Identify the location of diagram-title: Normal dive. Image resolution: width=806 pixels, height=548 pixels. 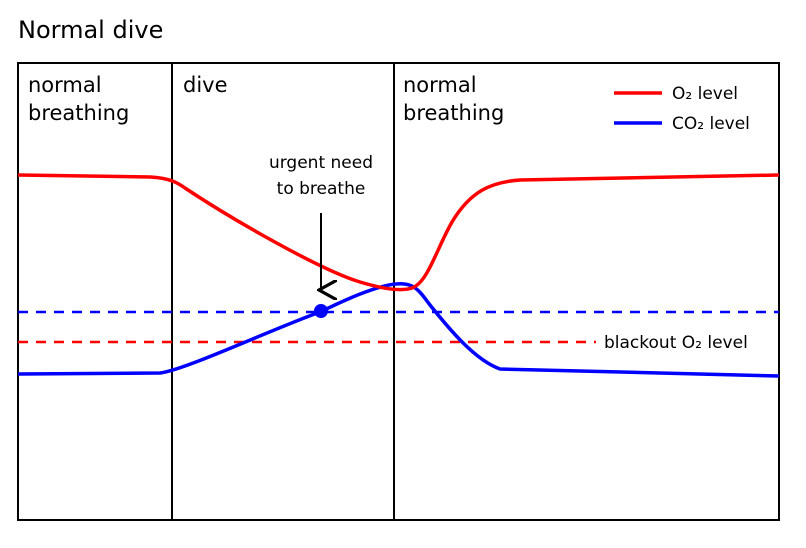
(90, 30).